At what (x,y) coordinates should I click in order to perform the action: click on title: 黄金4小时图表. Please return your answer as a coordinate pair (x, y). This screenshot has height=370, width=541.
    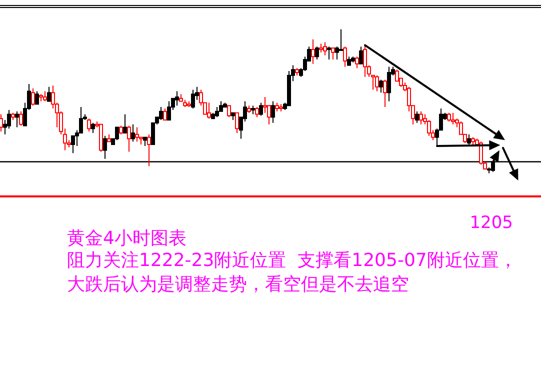
    Looking at the image, I should click on (126, 238).